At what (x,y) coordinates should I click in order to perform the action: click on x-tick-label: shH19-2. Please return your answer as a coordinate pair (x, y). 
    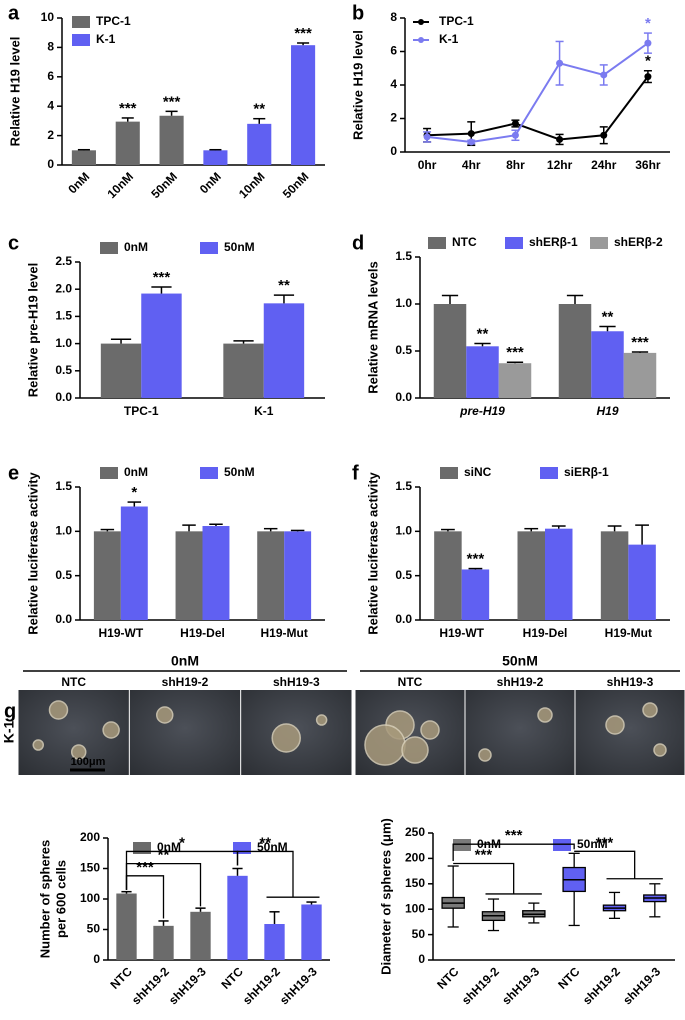
    Looking at the image, I should click on (261, 985).